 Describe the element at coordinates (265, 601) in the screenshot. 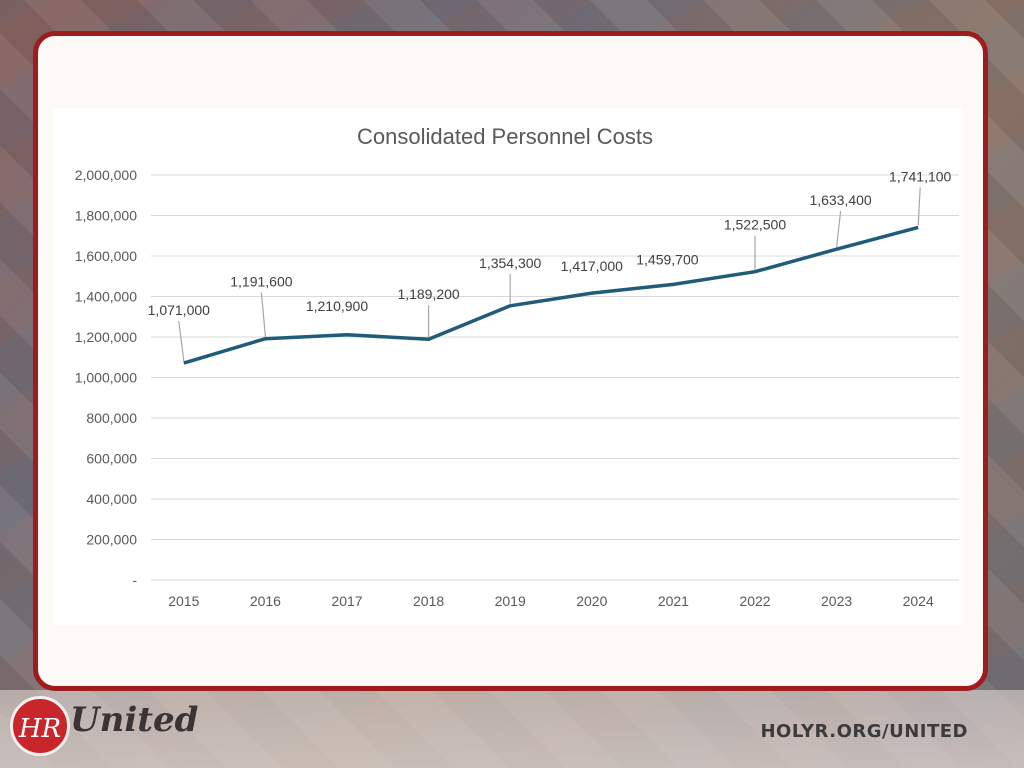

I see `x-tick-label: 2016` at that location.